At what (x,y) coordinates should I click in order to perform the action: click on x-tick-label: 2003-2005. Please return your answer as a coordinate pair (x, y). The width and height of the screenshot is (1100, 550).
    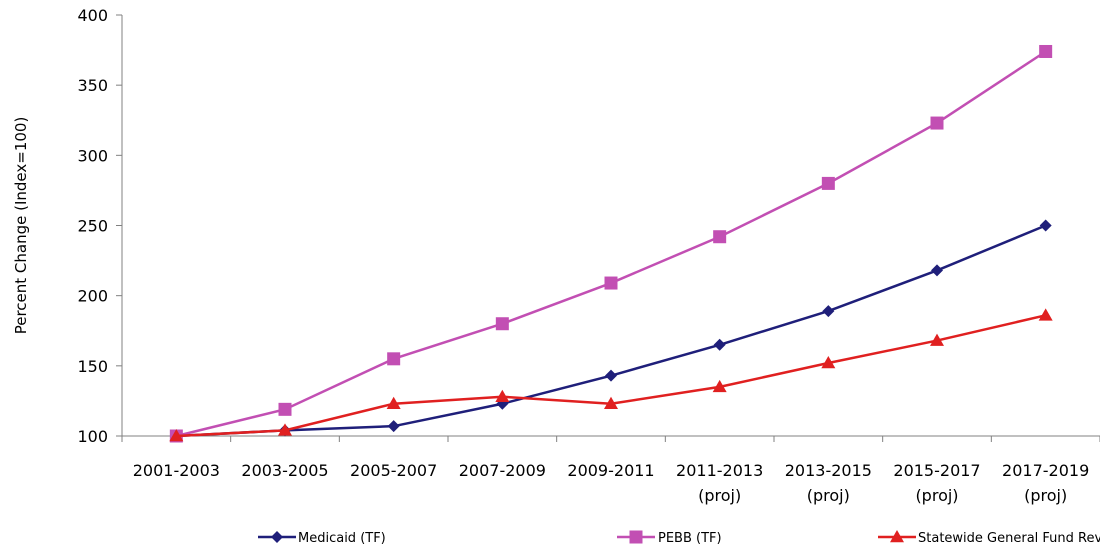
    Looking at the image, I should click on (284, 470).